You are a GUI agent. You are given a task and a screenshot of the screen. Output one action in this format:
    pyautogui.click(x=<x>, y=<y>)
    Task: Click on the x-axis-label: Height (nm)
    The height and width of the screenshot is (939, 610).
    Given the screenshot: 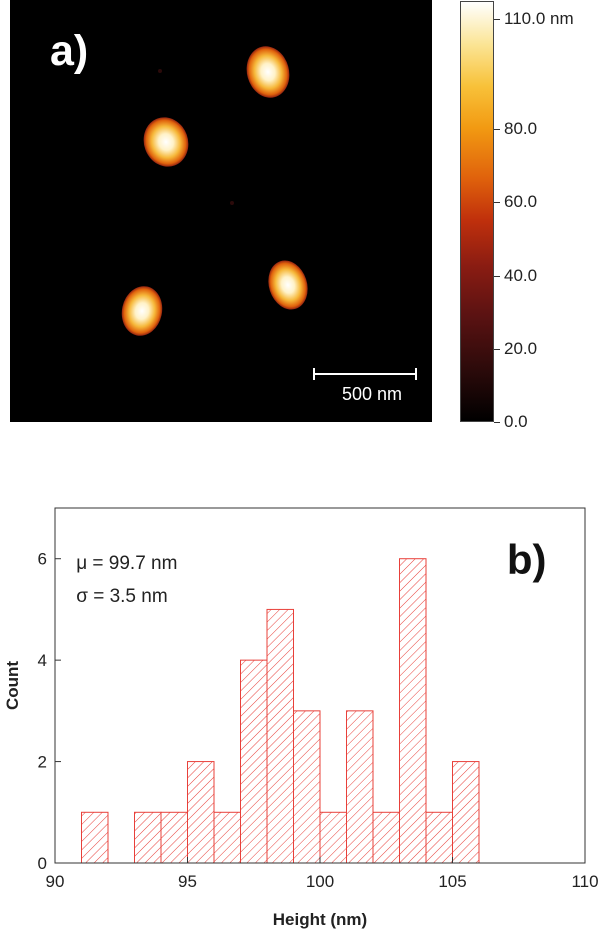 What is the action you would take?
    pyautogui.click(x=320, y=919)
    